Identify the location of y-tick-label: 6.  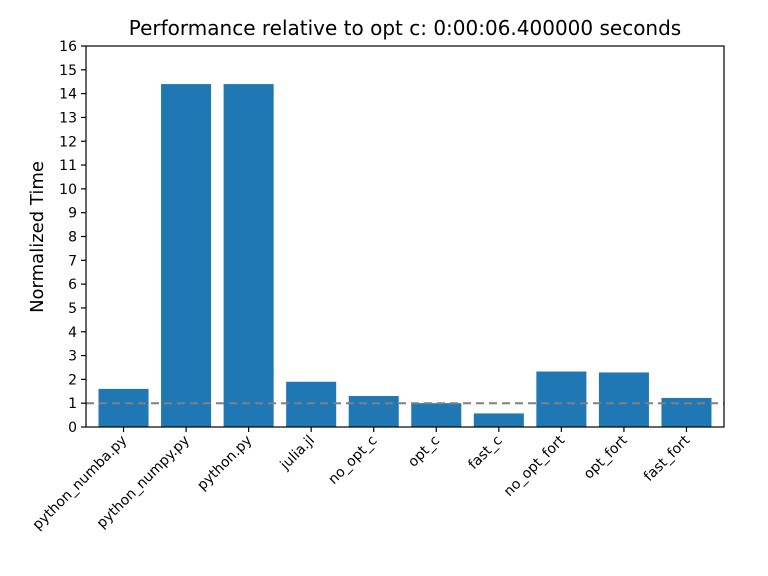
(72, 285).